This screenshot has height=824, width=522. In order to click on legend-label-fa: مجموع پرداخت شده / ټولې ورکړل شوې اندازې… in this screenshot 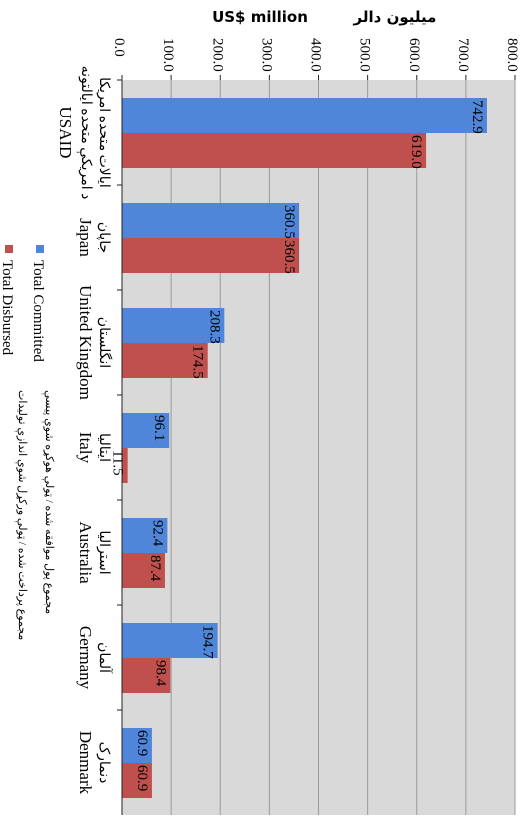, I will do `click(21, 515)`.